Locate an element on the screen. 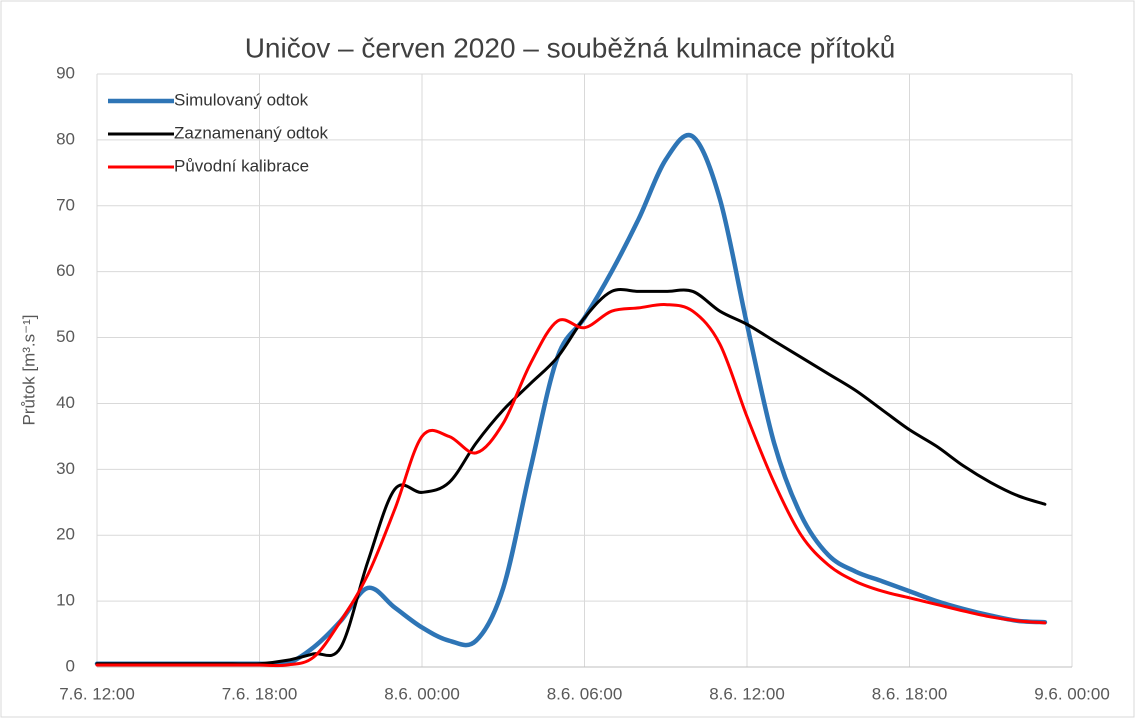  x-tick-label: 7.6. 18:00 is located at coordinates (260, 693).